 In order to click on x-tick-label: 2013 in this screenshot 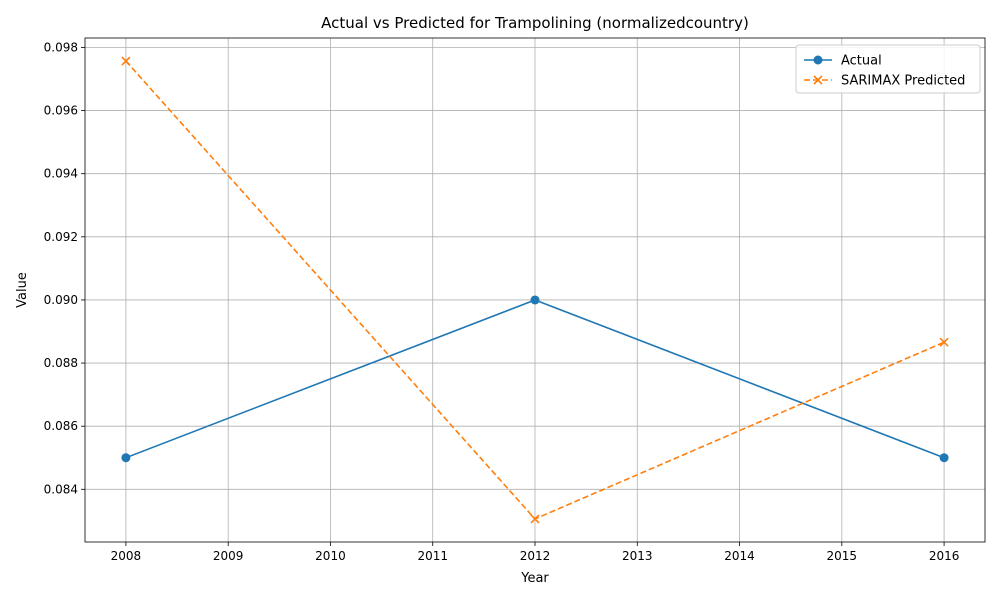, I will do `click(637, 556)`.